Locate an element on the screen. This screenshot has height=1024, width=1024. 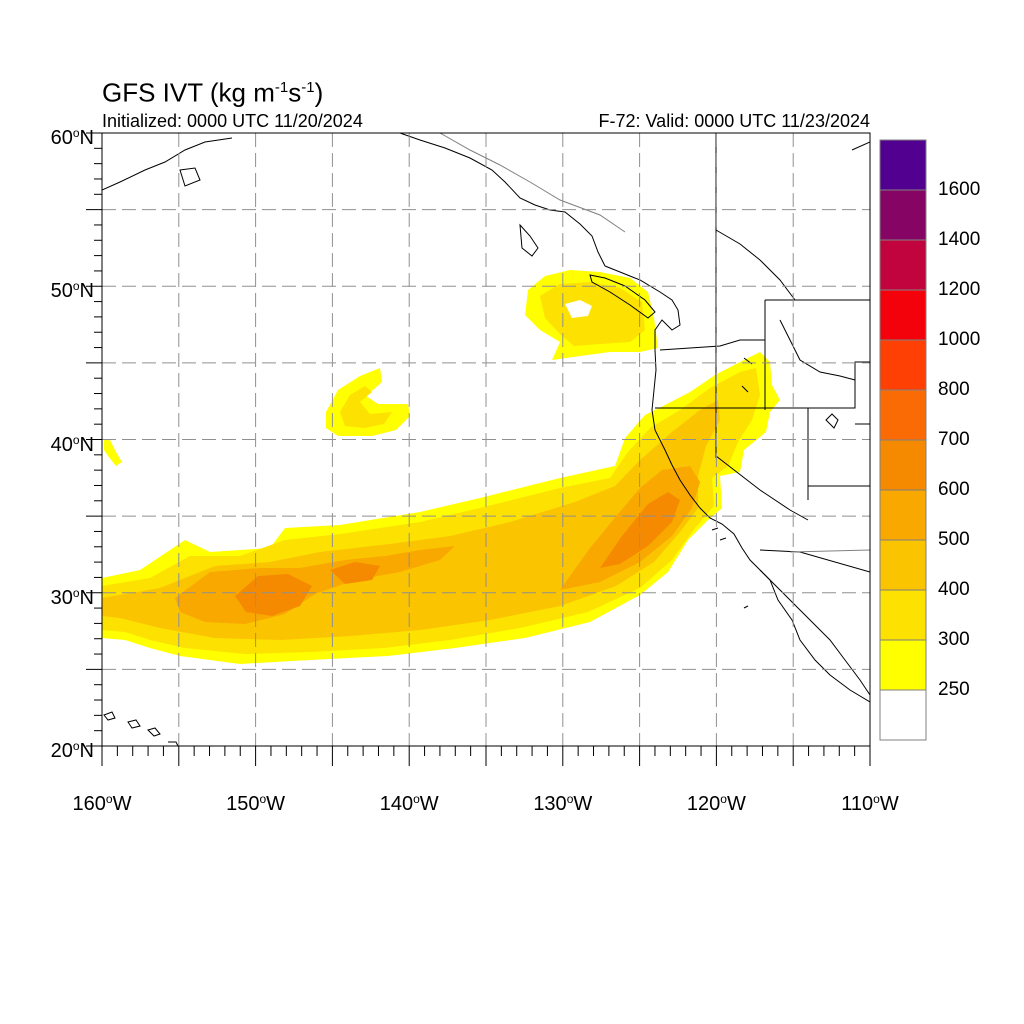
y-axis-label: 40oN is located at coordinates (72, 444).